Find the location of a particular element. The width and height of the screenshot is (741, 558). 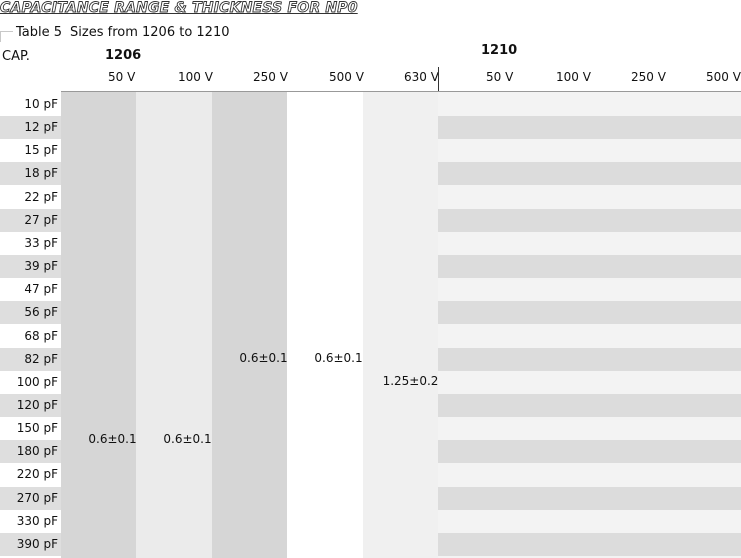

cap-value: 18 pF is located at coordinates (41, 173).